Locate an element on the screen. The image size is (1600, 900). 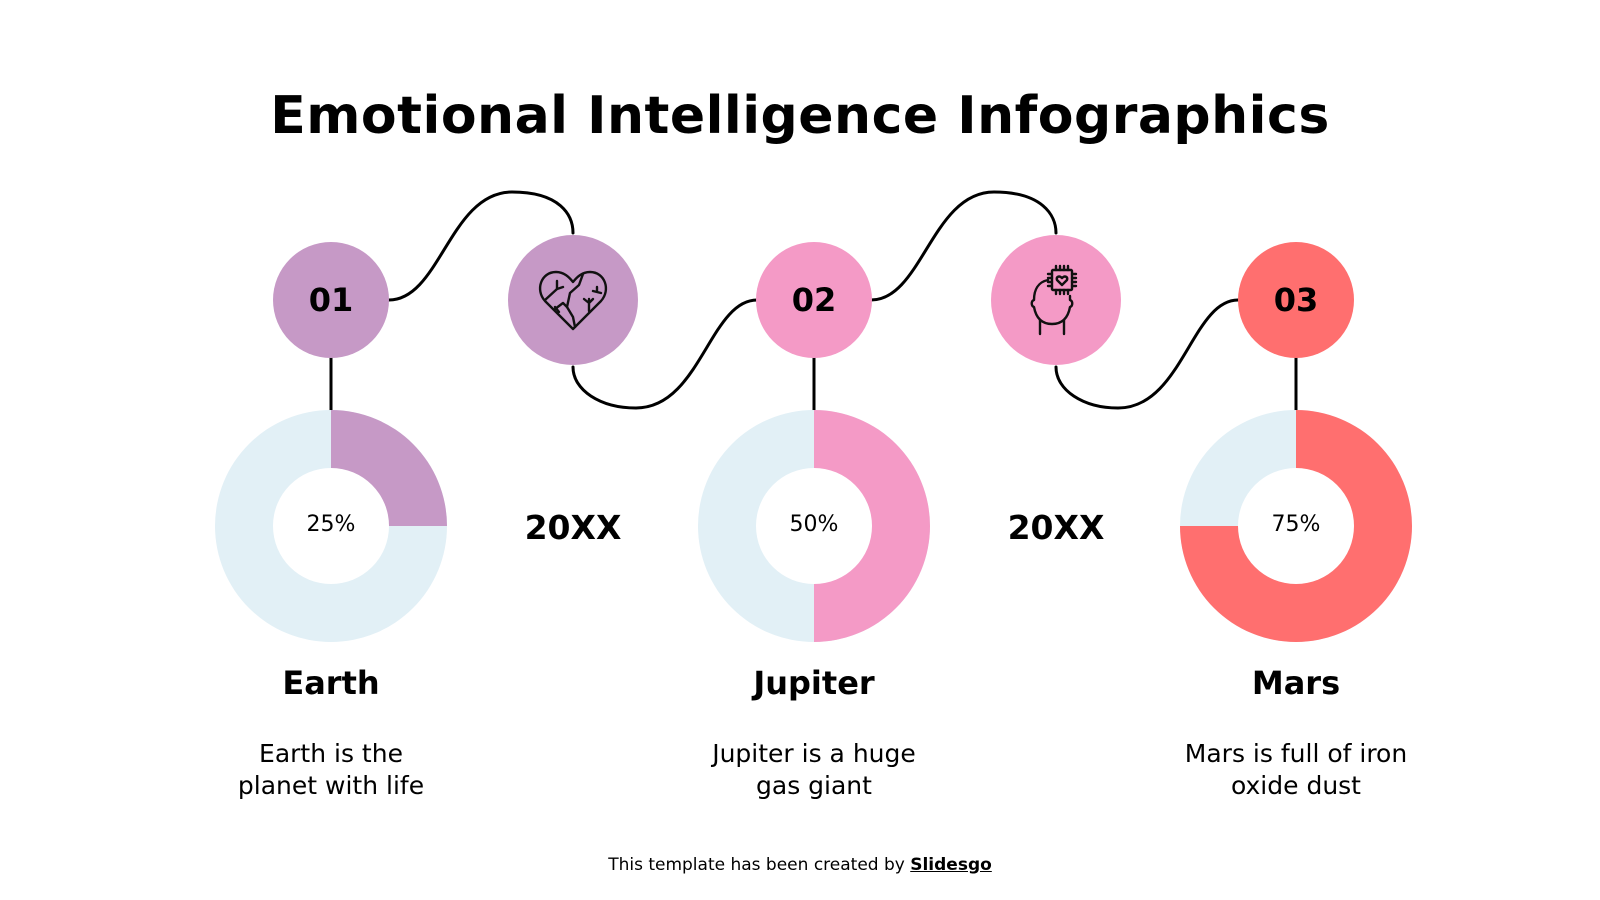
step-description: Jupiter is a huge gas giant is located at coordinates (814, 770).